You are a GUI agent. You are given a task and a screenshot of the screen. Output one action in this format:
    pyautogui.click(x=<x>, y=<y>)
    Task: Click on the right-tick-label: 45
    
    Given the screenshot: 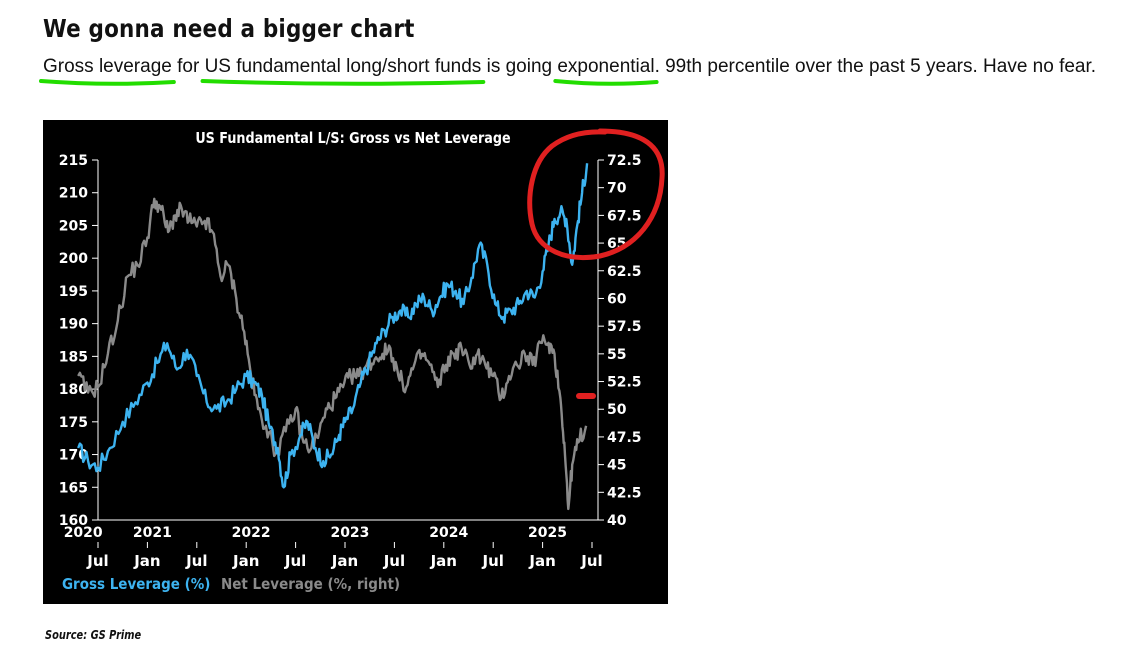 What is the action you would take?
    pyautogui.click(x=616, y=466)
    